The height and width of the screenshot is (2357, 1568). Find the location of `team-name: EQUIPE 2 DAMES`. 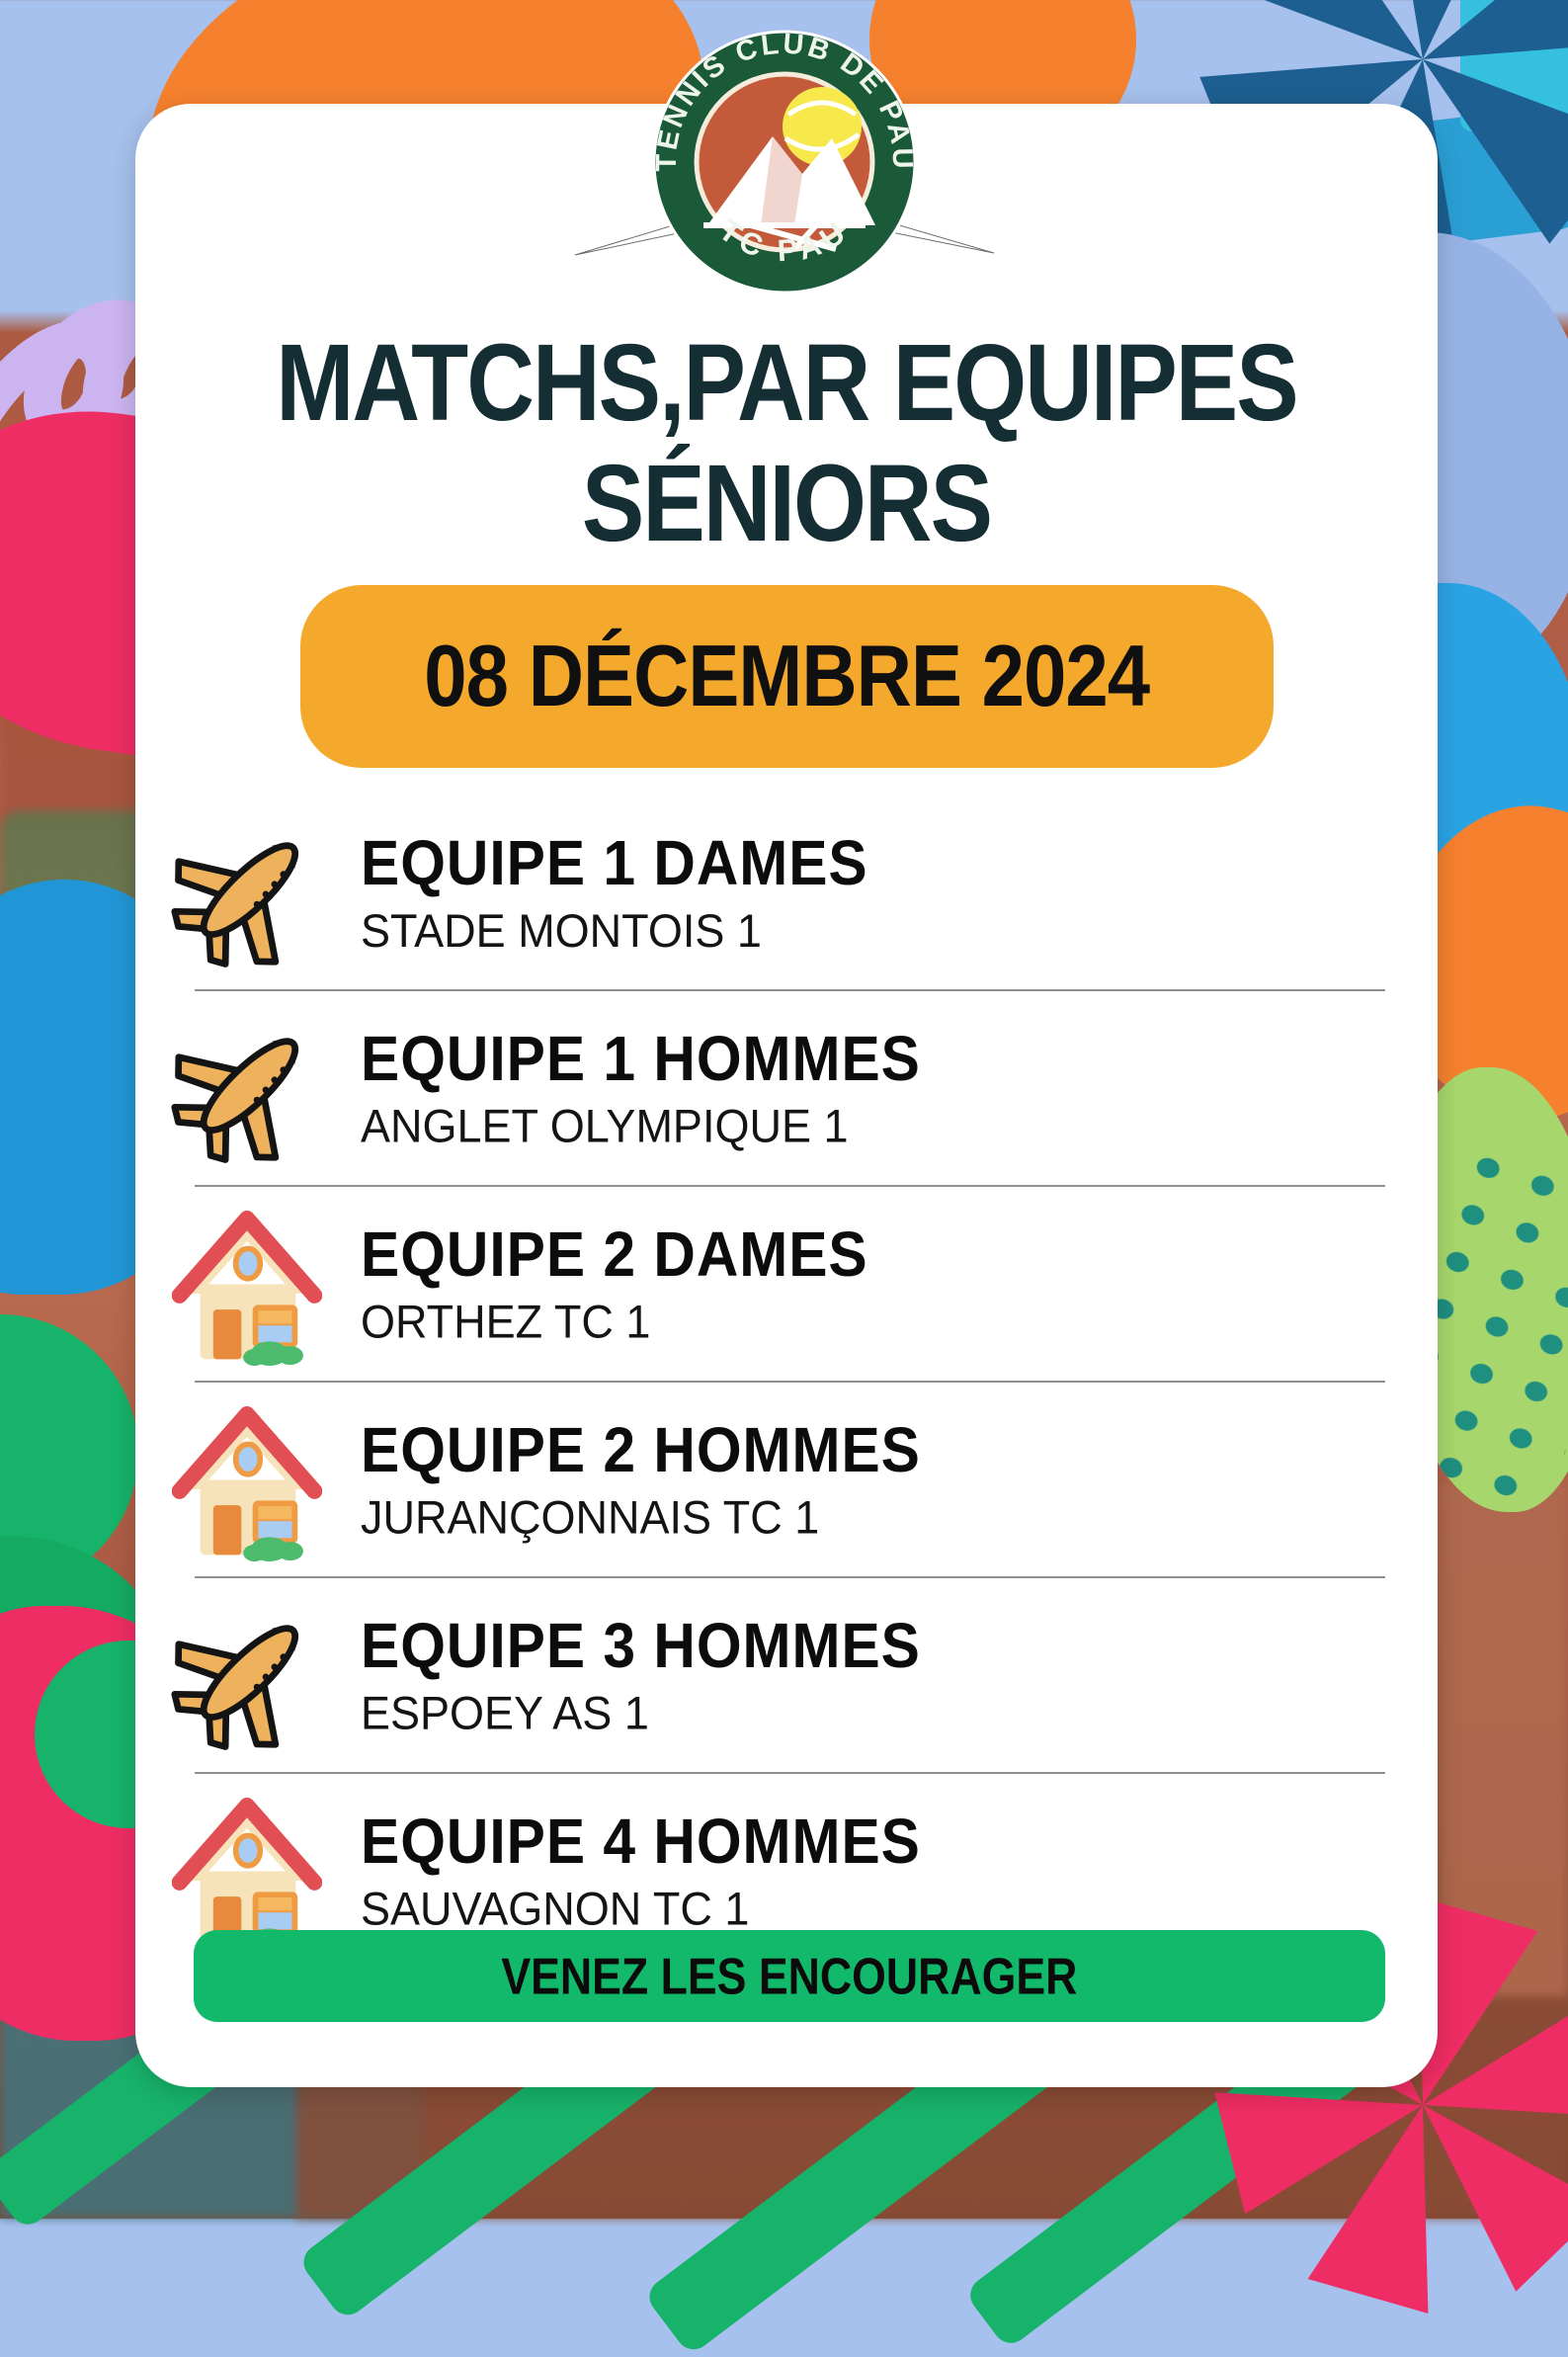

team-name: EQUIPE 2 DAMES is located at coordinates (614, 1255).